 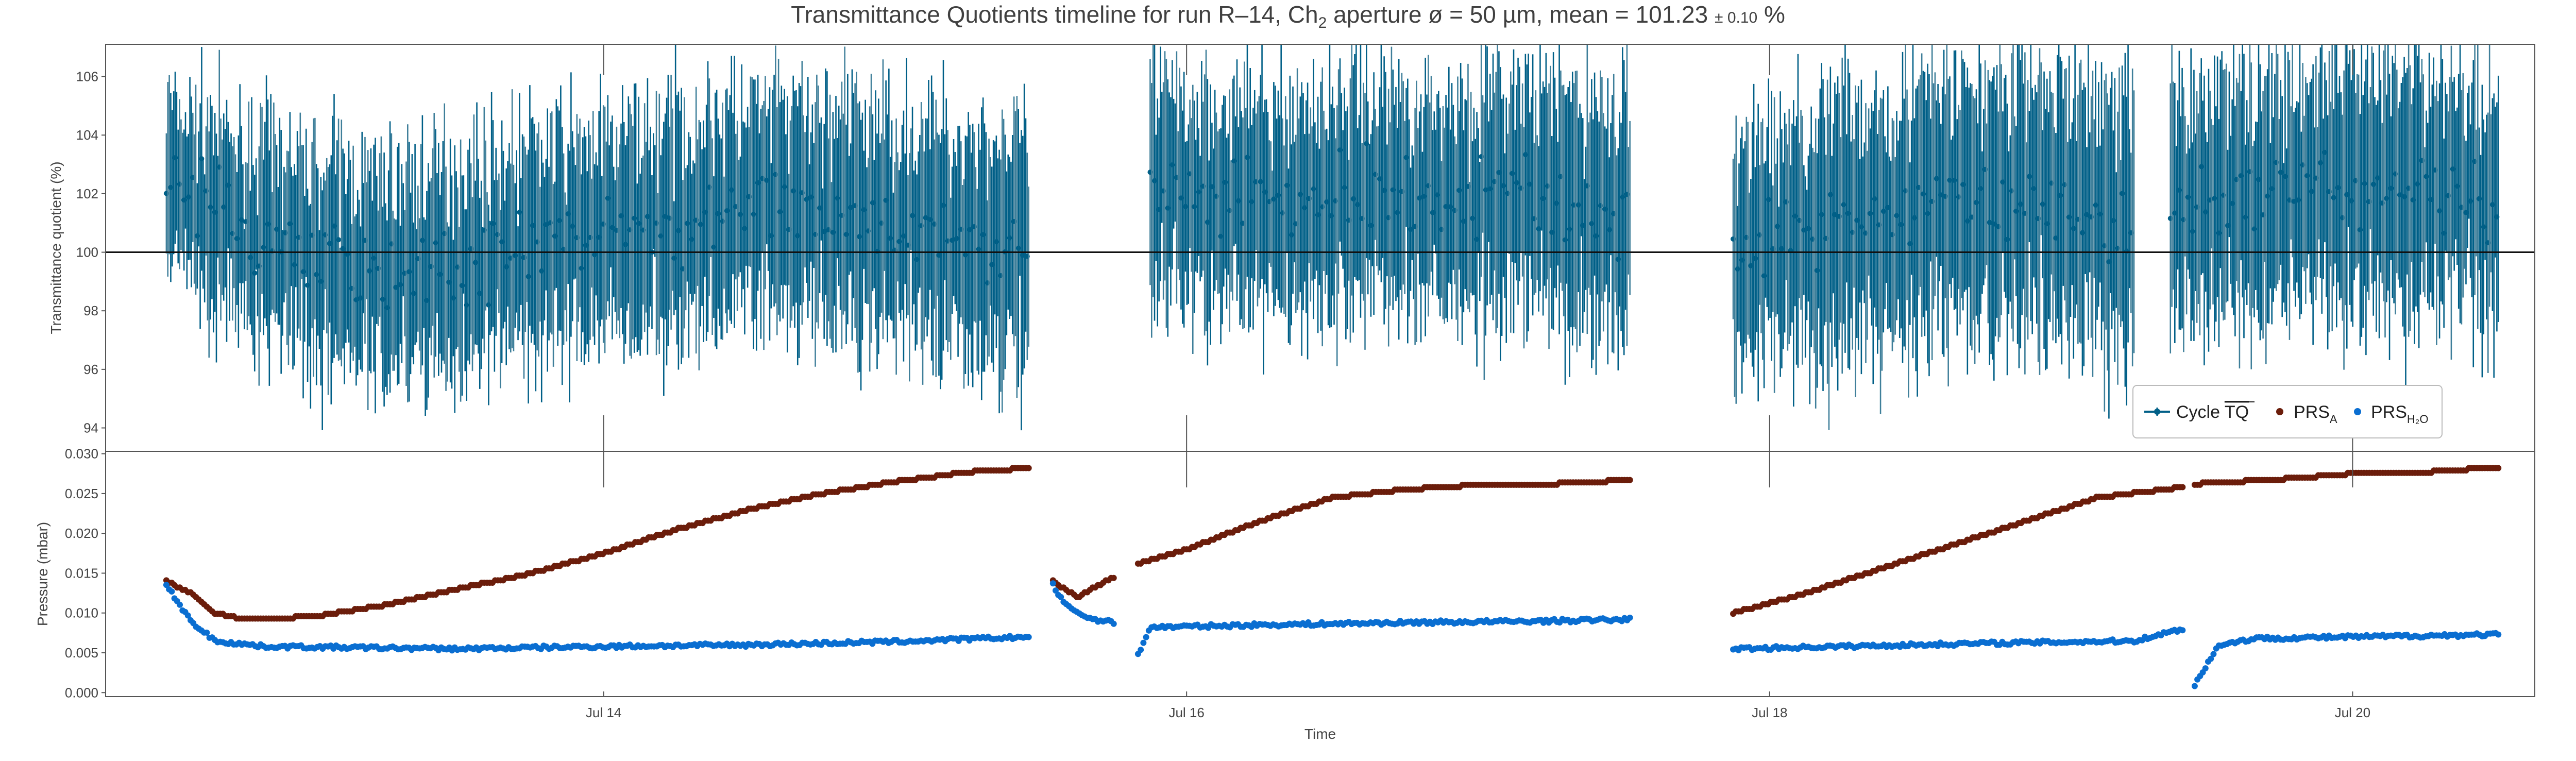 I want to click on bottom-ytick-label: 0.000, so click(x=81, y=692).